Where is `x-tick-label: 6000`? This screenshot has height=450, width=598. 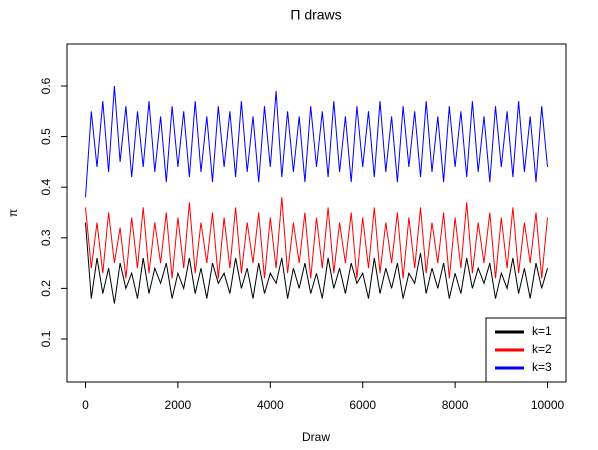 x-tick-label: 6000 is located at coordinates (362, 405).